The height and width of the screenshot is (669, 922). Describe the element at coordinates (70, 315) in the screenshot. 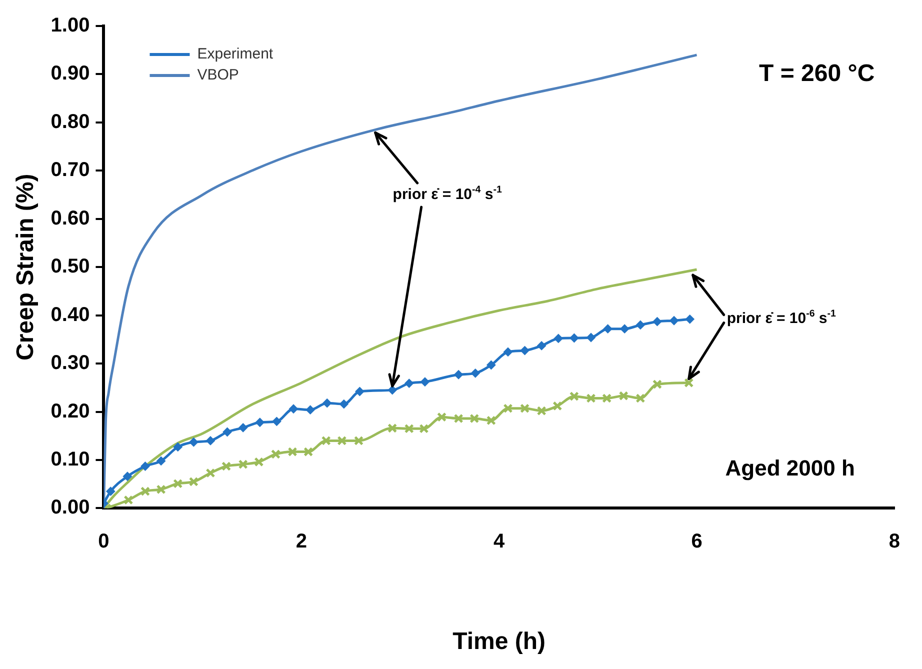

I see `y-tick-label: 0.40` at that location.